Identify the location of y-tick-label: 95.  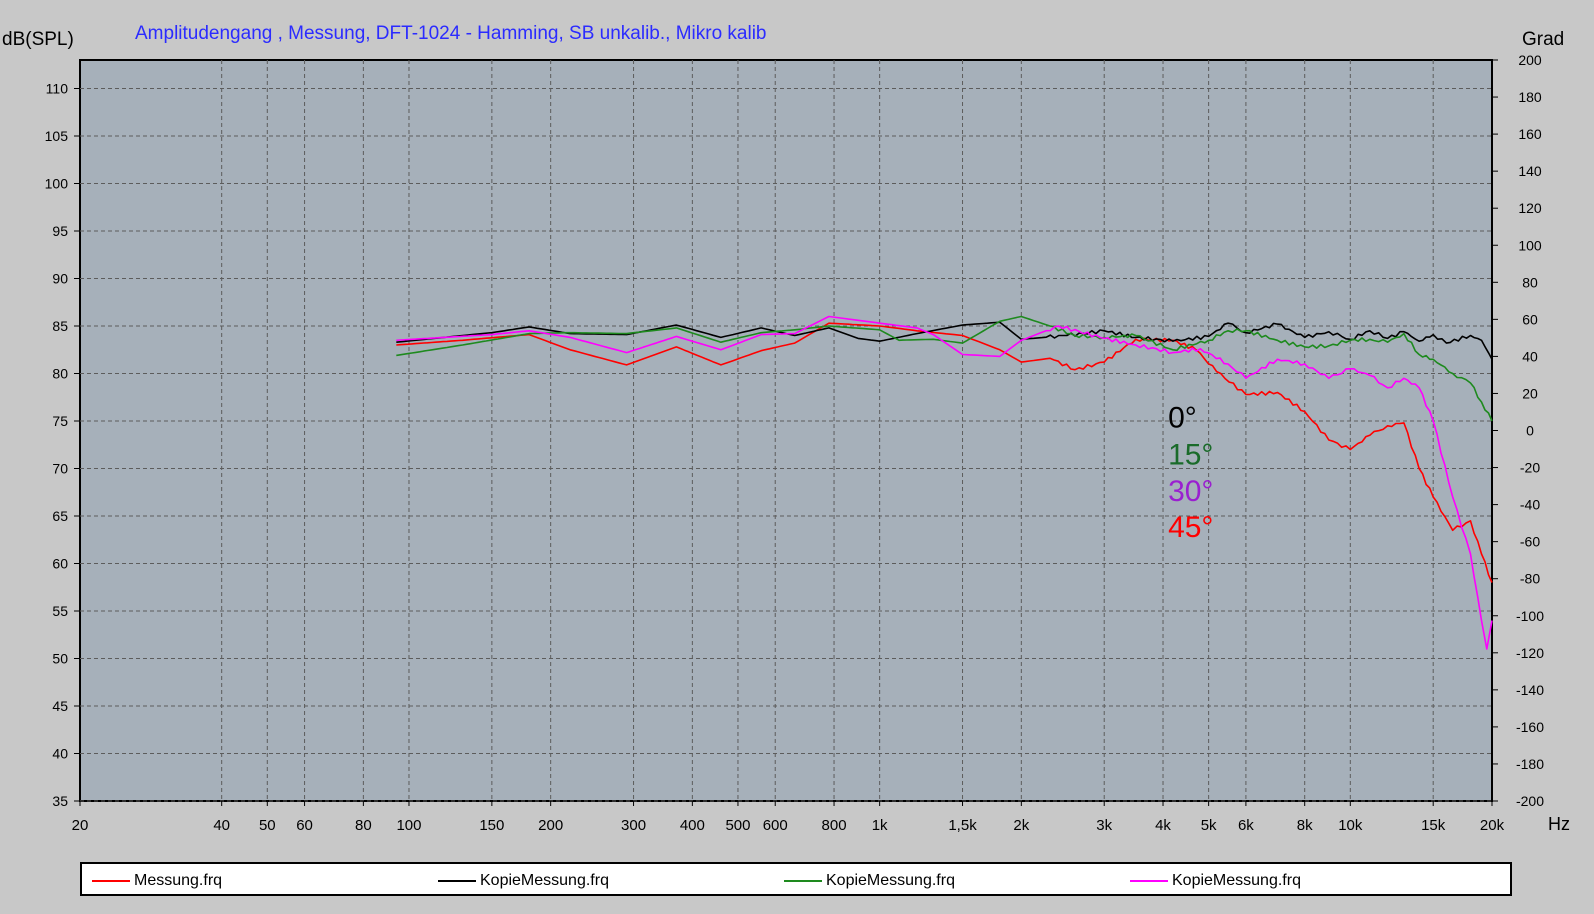
(60, 231).